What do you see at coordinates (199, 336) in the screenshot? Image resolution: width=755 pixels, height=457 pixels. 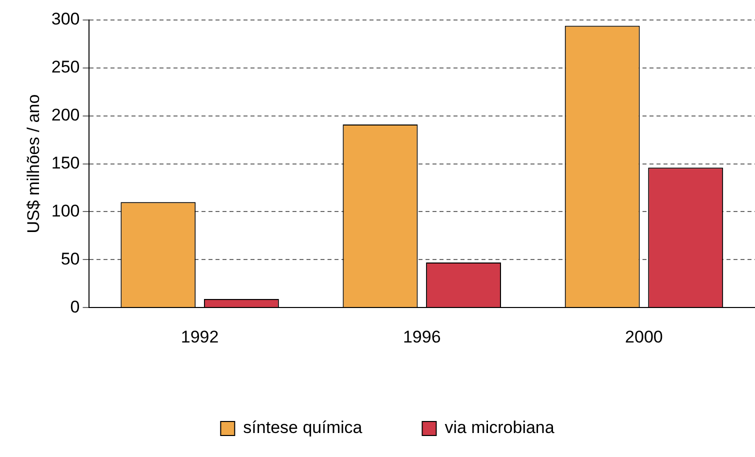 I see `x-tick-label: 1992` at bounding box center [199, 336].